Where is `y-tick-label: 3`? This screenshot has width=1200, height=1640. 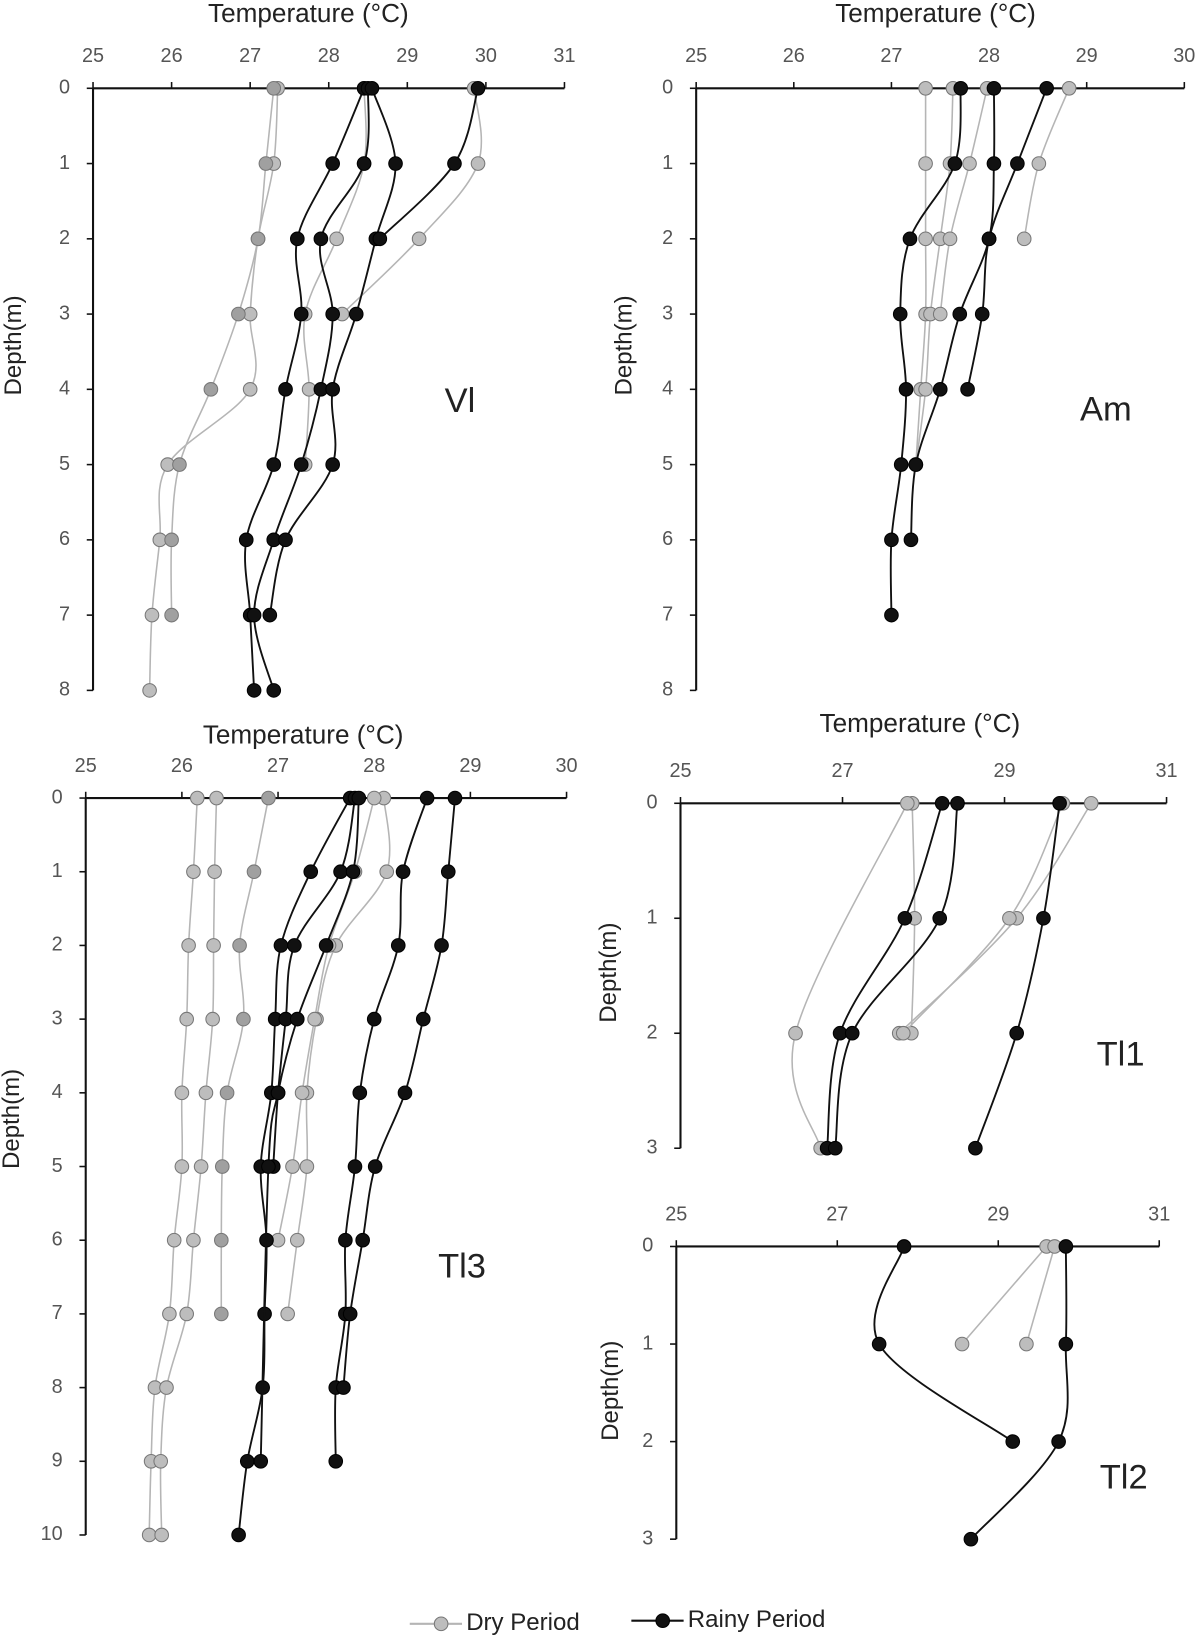 y-tick-label: 3 is located at coordinates (64, 313).